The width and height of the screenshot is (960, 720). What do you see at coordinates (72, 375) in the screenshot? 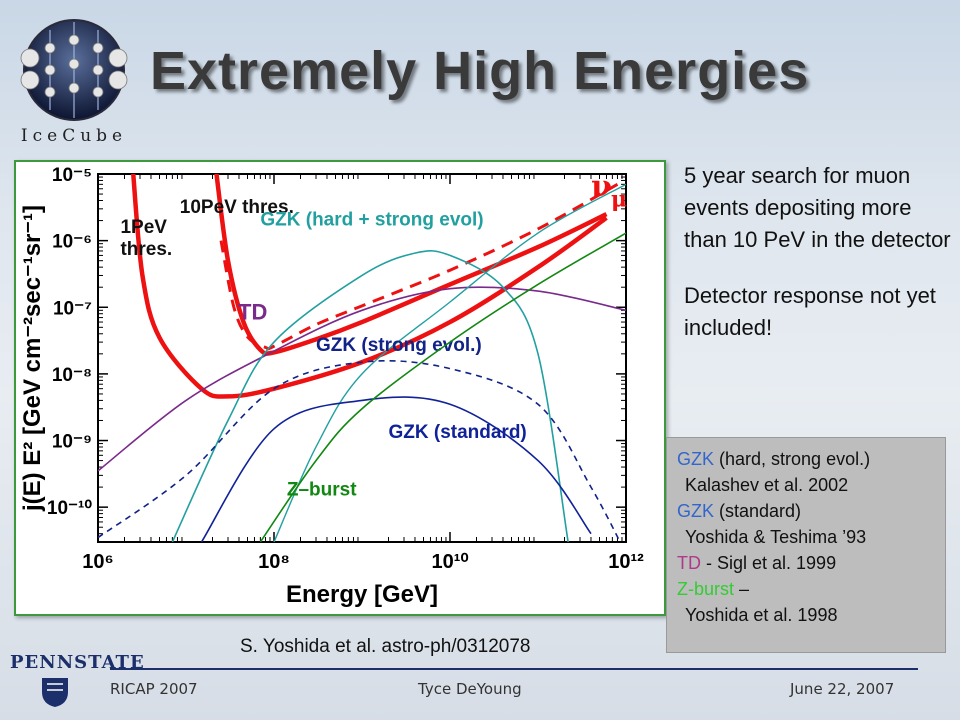
I see `y-tick-label: 10⁻⁸` at bounding box center [72, 375].